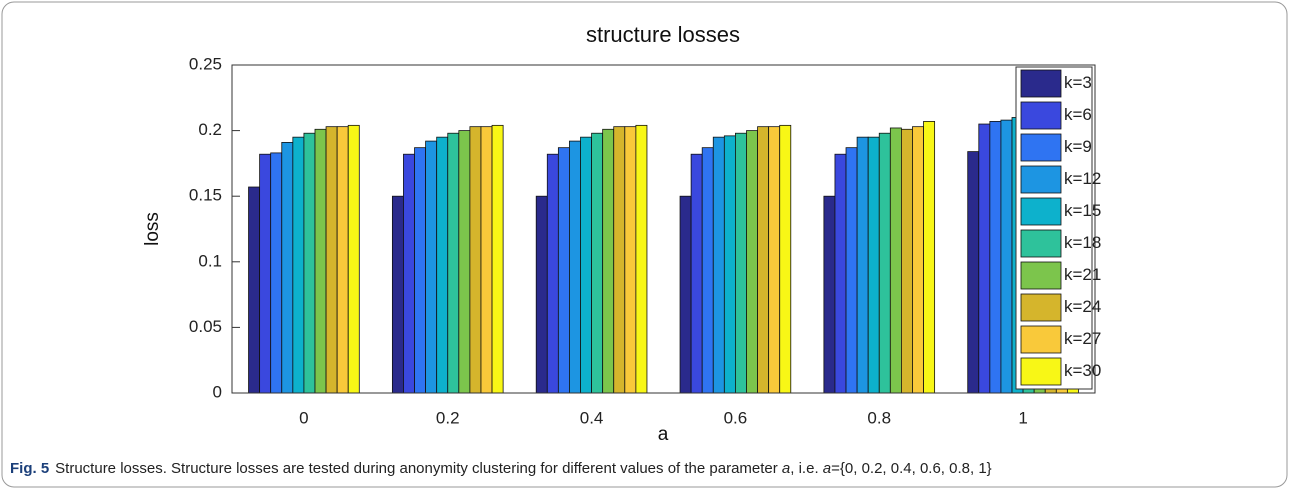  Describe the element at coordinates (663, 34) in the screenshot. I see `chart-title: structure losses` at that location.